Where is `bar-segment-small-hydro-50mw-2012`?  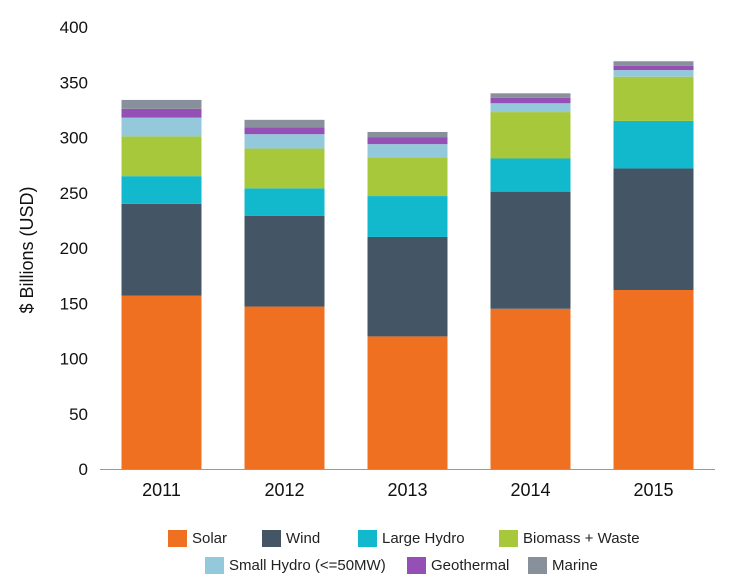 bar-segment-small-hydro-50mw-2012 is located at coordinates (284, 141).